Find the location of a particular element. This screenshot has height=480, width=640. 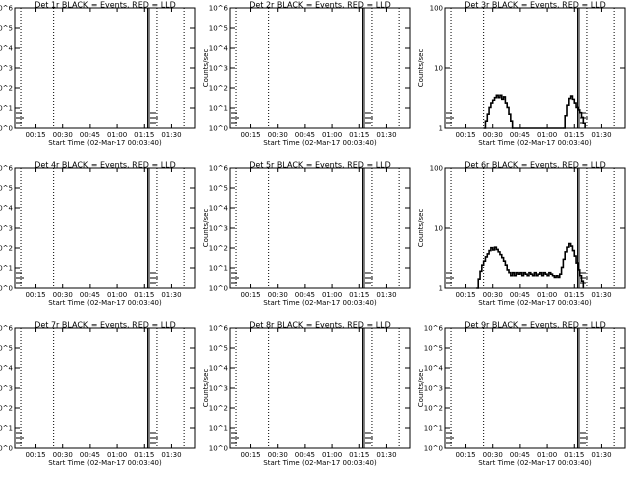

panel-title: Det 6r BLACK = Events, RED = LLD is located at coordinates (535, 165).